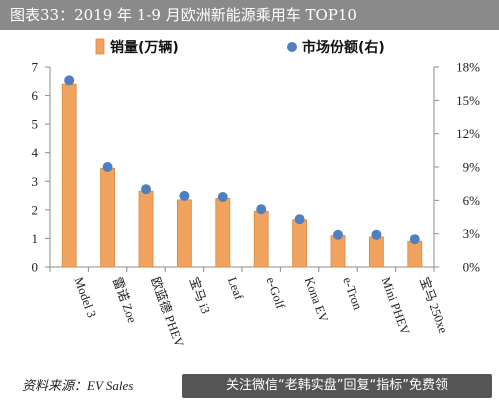 The image size is (499, 401). Describe the element at coordinates (472, 200) in the screenshot. I see `right-tick-label: 6%` at that location.